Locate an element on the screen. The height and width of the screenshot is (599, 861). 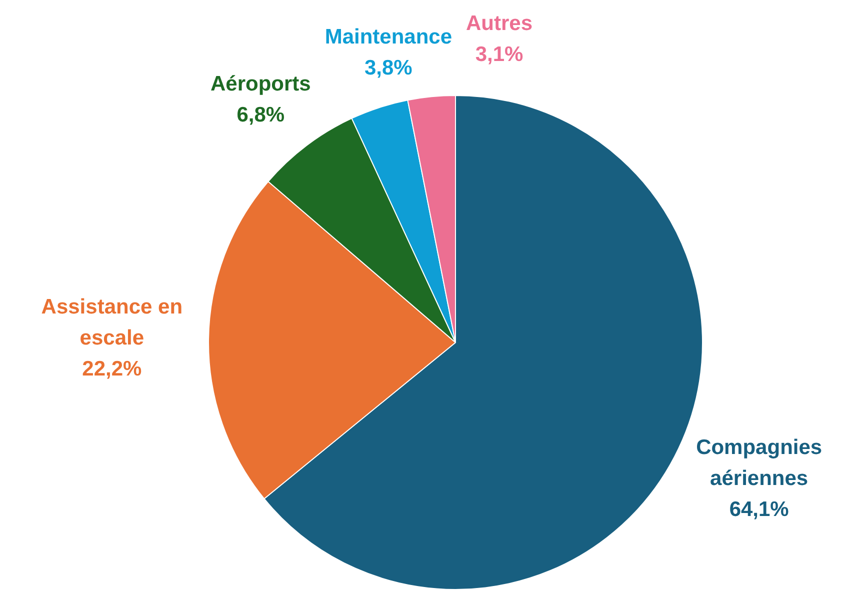
data-label: 64,1% is located at coordinates (759, 510).